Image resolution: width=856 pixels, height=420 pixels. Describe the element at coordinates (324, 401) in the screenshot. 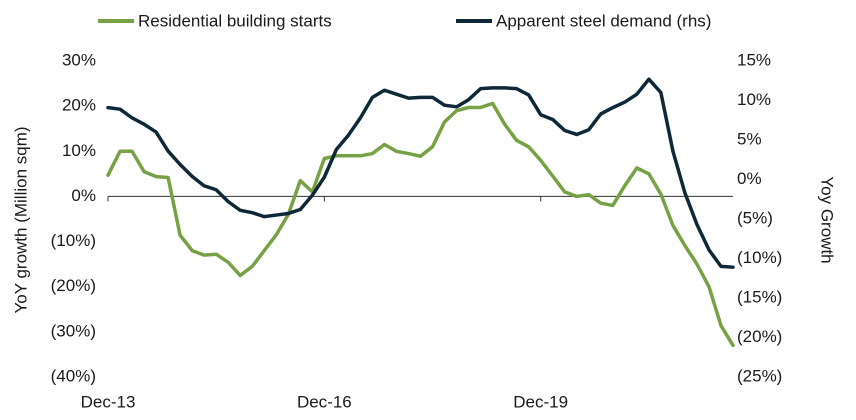

I see `x-tick-label: Dec-16` at that location.